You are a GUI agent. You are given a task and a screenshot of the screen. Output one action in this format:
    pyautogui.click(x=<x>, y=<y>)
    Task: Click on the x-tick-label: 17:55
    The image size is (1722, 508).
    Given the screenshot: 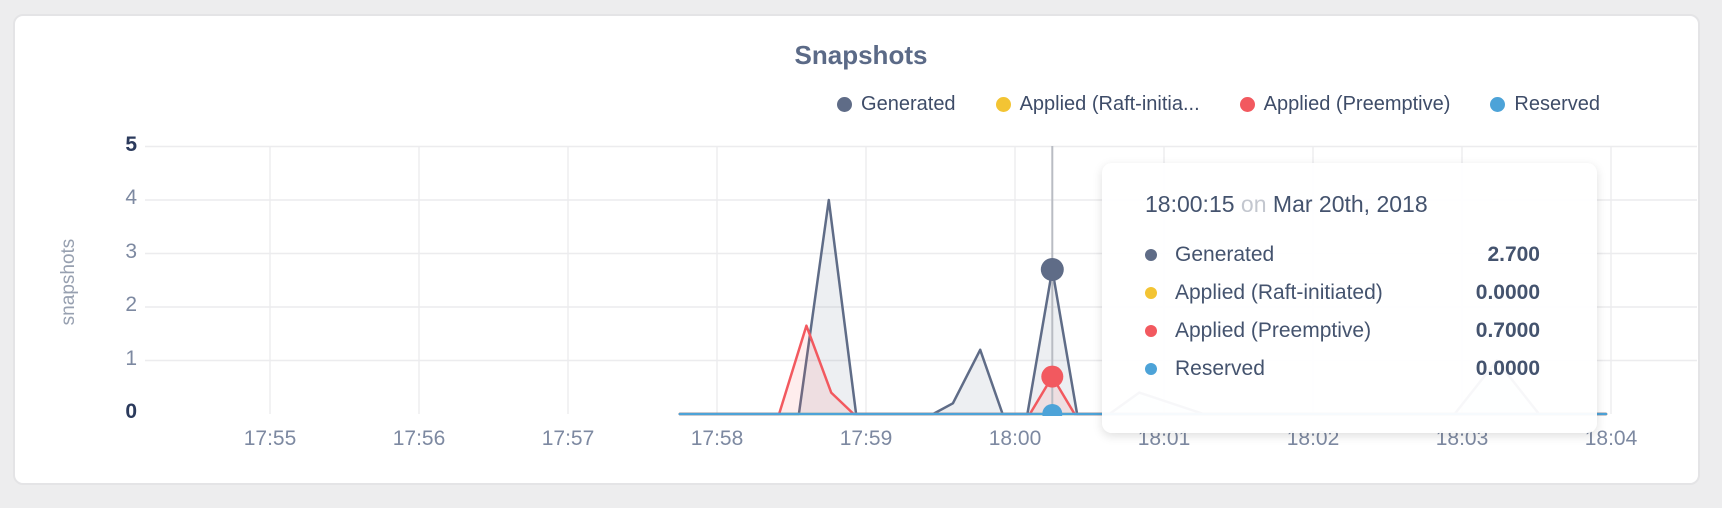 What is the action you would take?
    pyautogui.click(x=270, y=438)
    